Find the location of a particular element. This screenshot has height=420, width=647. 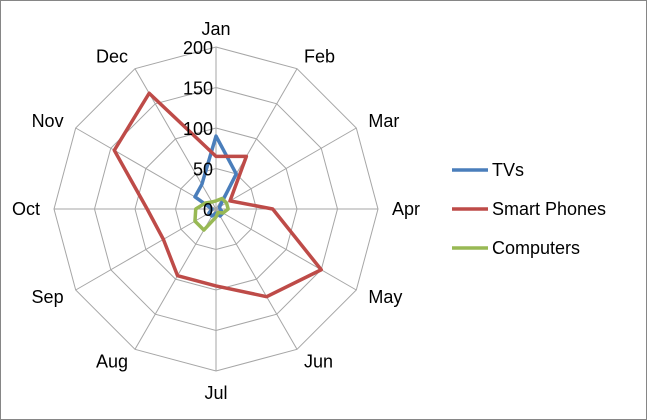

category-label-jun: Jun is located at coordinates (318, 361).